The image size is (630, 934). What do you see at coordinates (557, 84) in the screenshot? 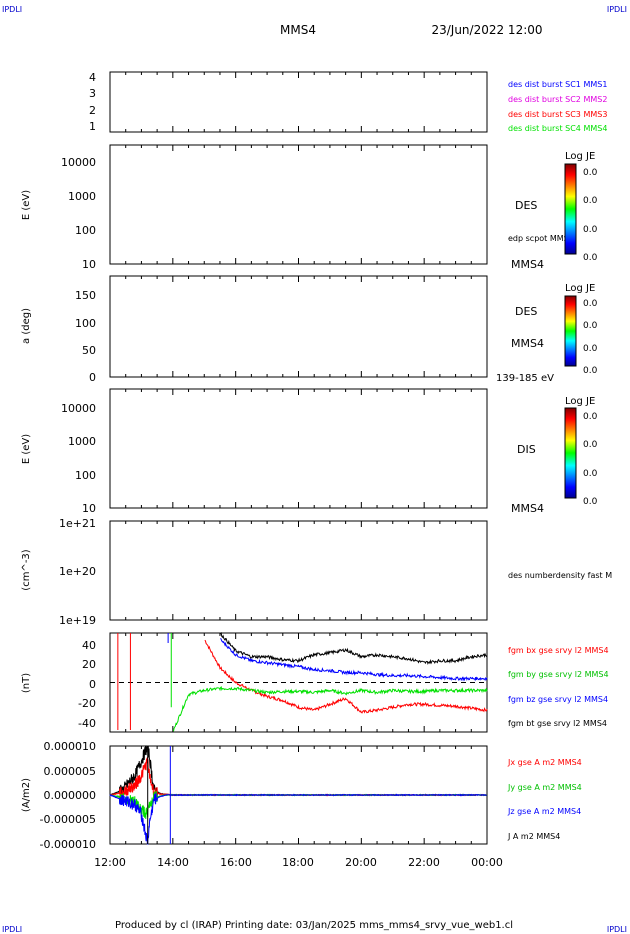
I see `p1-legend-mms1: des dist burst SC1 MMS1` at bounding box center [557, 84].